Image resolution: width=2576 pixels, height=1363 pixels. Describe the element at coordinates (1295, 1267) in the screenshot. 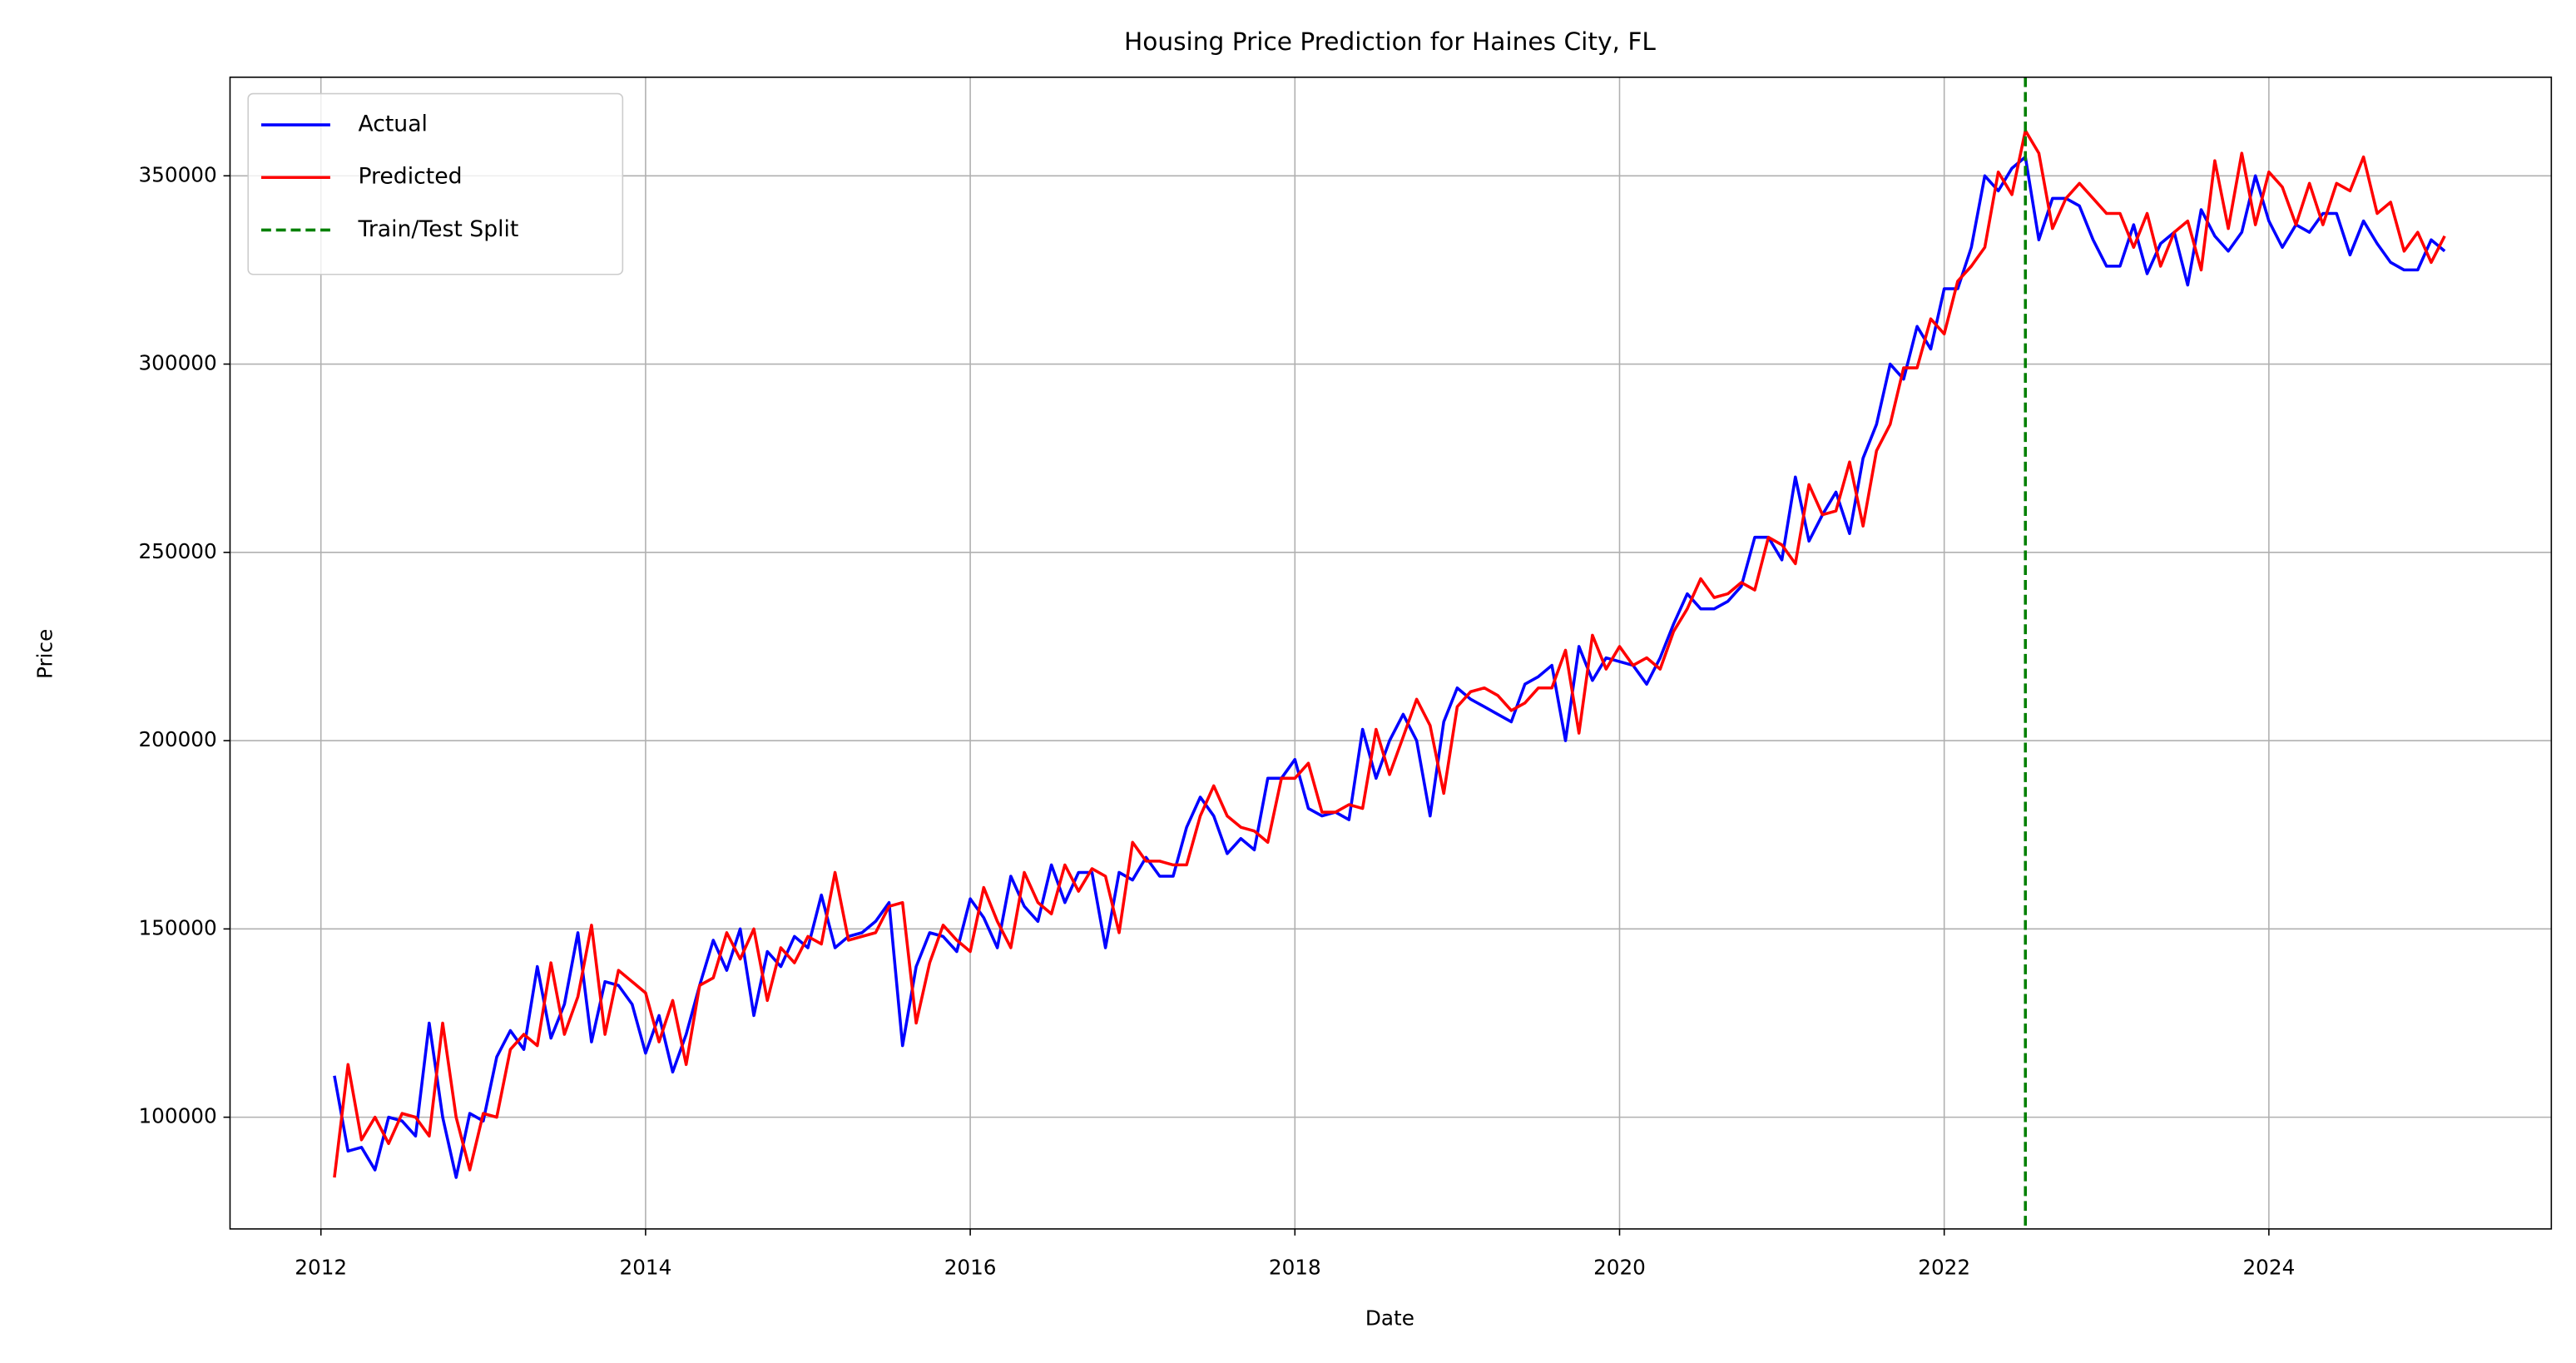

I see `x-tick-label: 2018` at that location.